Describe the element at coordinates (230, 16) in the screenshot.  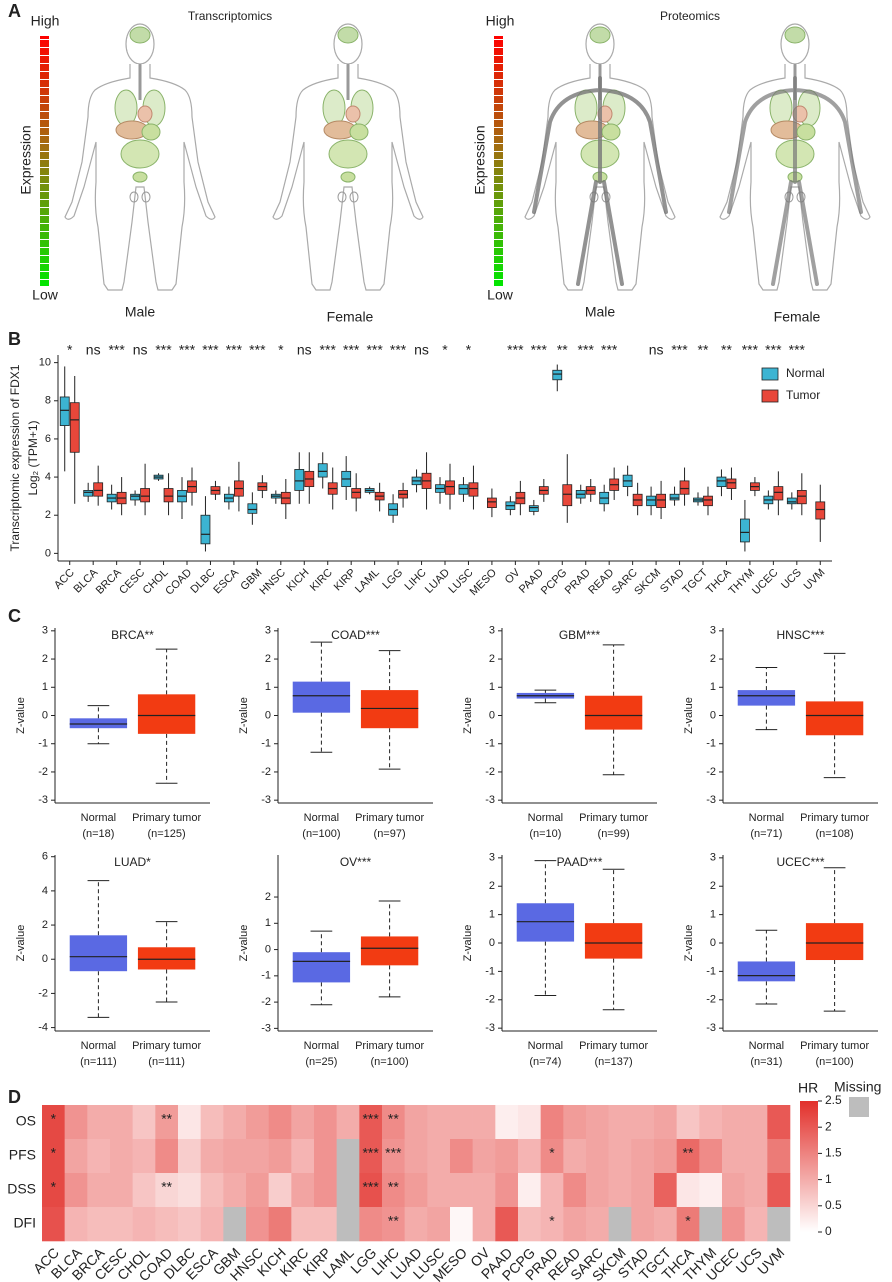
I see `panel-title: Transcriptomics` at that location.